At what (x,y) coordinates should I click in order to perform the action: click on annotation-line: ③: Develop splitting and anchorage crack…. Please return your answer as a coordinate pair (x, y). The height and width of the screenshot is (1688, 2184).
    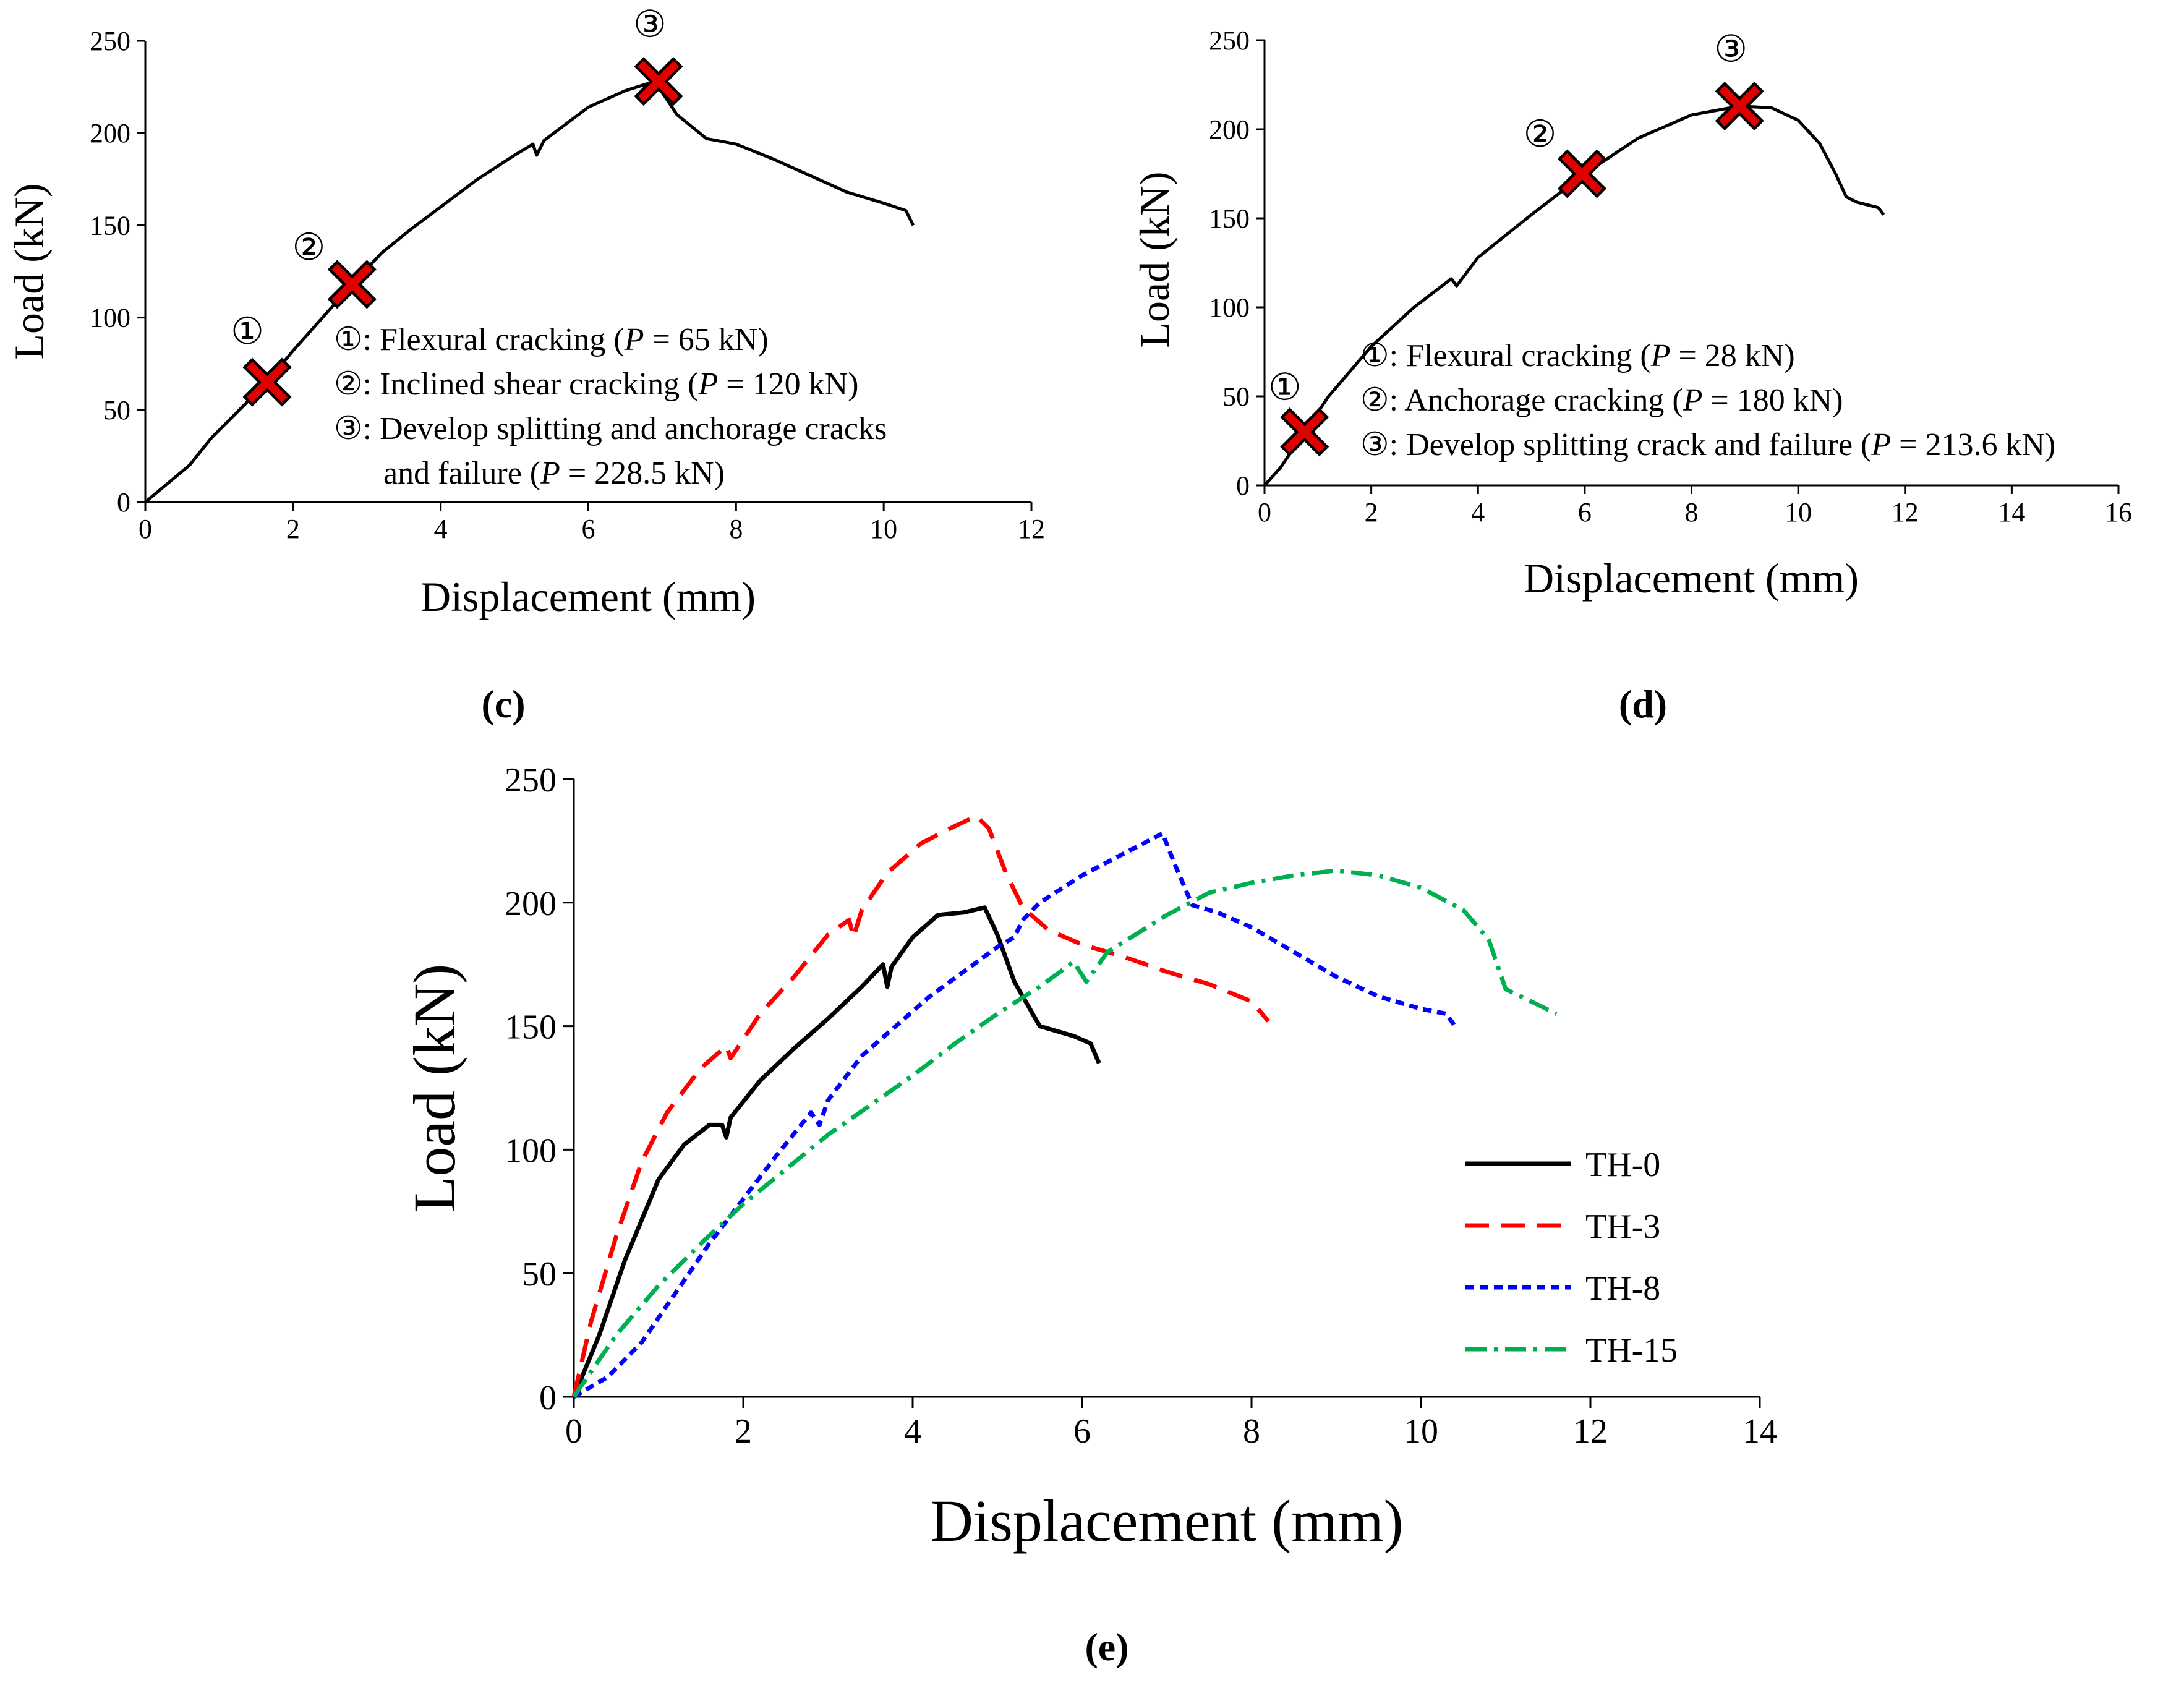
    Looking at the image, I should click on (610, 428).